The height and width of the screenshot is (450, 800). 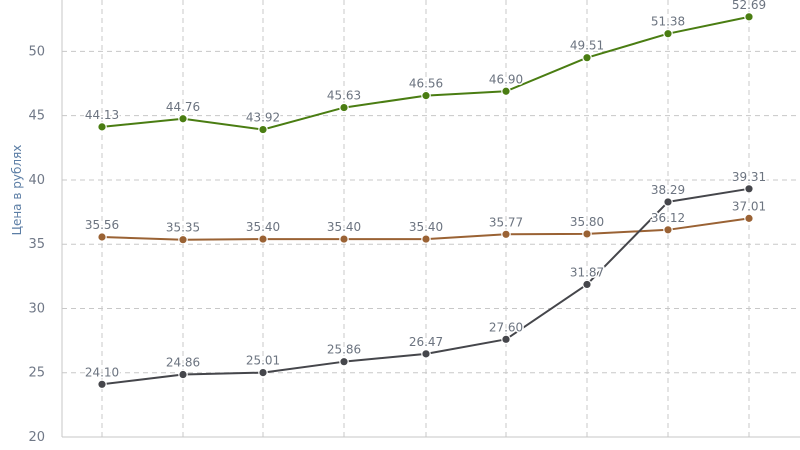 What do you see at coordinates (506, 222) in the screenshot?
I see `series-2-data-label: 35.77` at bounding box center [506, 222].